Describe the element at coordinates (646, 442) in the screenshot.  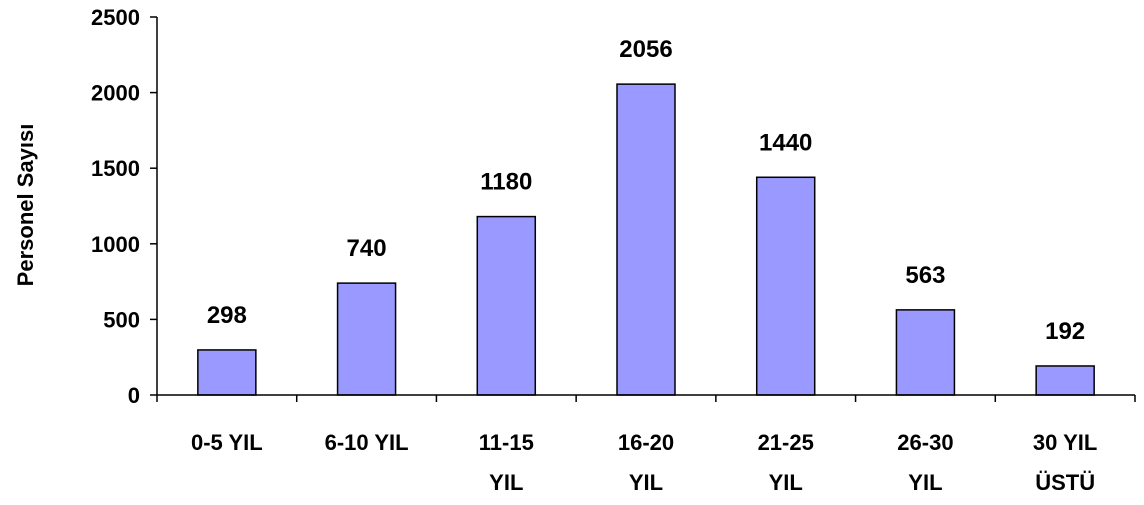
I see `x-category-label: 16-20` at that location.